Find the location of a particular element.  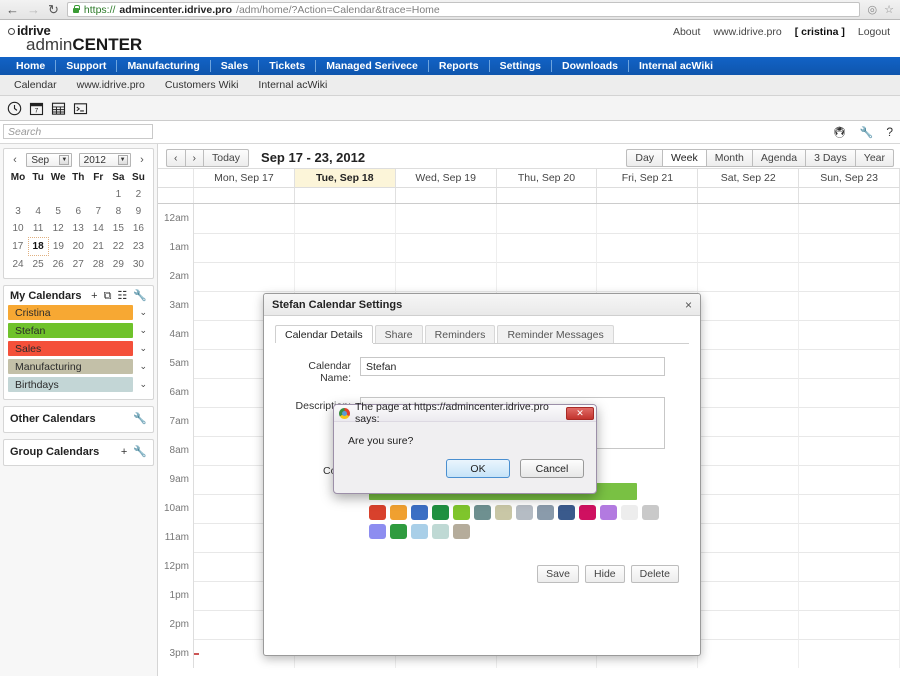

mini-calendar-day: 8 is located at coordinates (118, 211).